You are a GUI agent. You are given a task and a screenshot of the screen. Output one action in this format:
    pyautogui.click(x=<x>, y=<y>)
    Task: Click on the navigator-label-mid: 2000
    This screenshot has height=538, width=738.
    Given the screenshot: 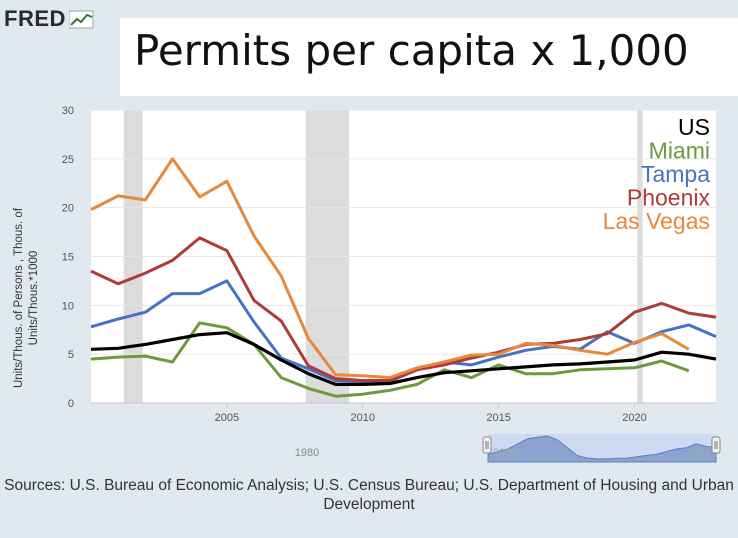 What is the action you would take?
    pyautogui.click(x=505, y=453)
    